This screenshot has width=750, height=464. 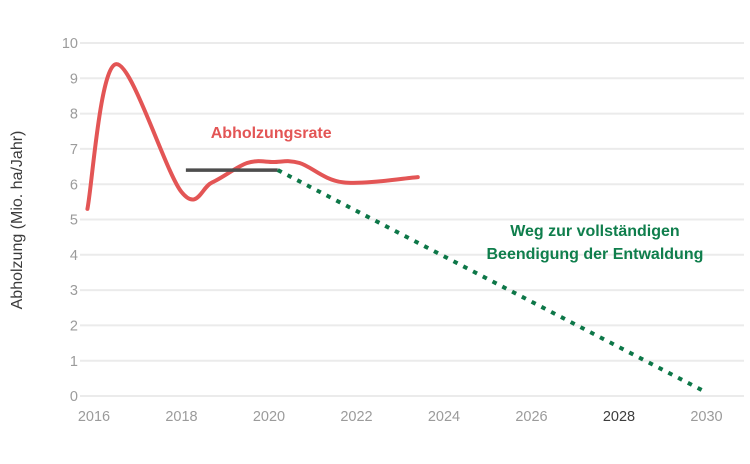 What do you see at coordinates (74, 397) in the screenshot?
I see `y-tick-label-0: 0` at bounding box center [74, 397].